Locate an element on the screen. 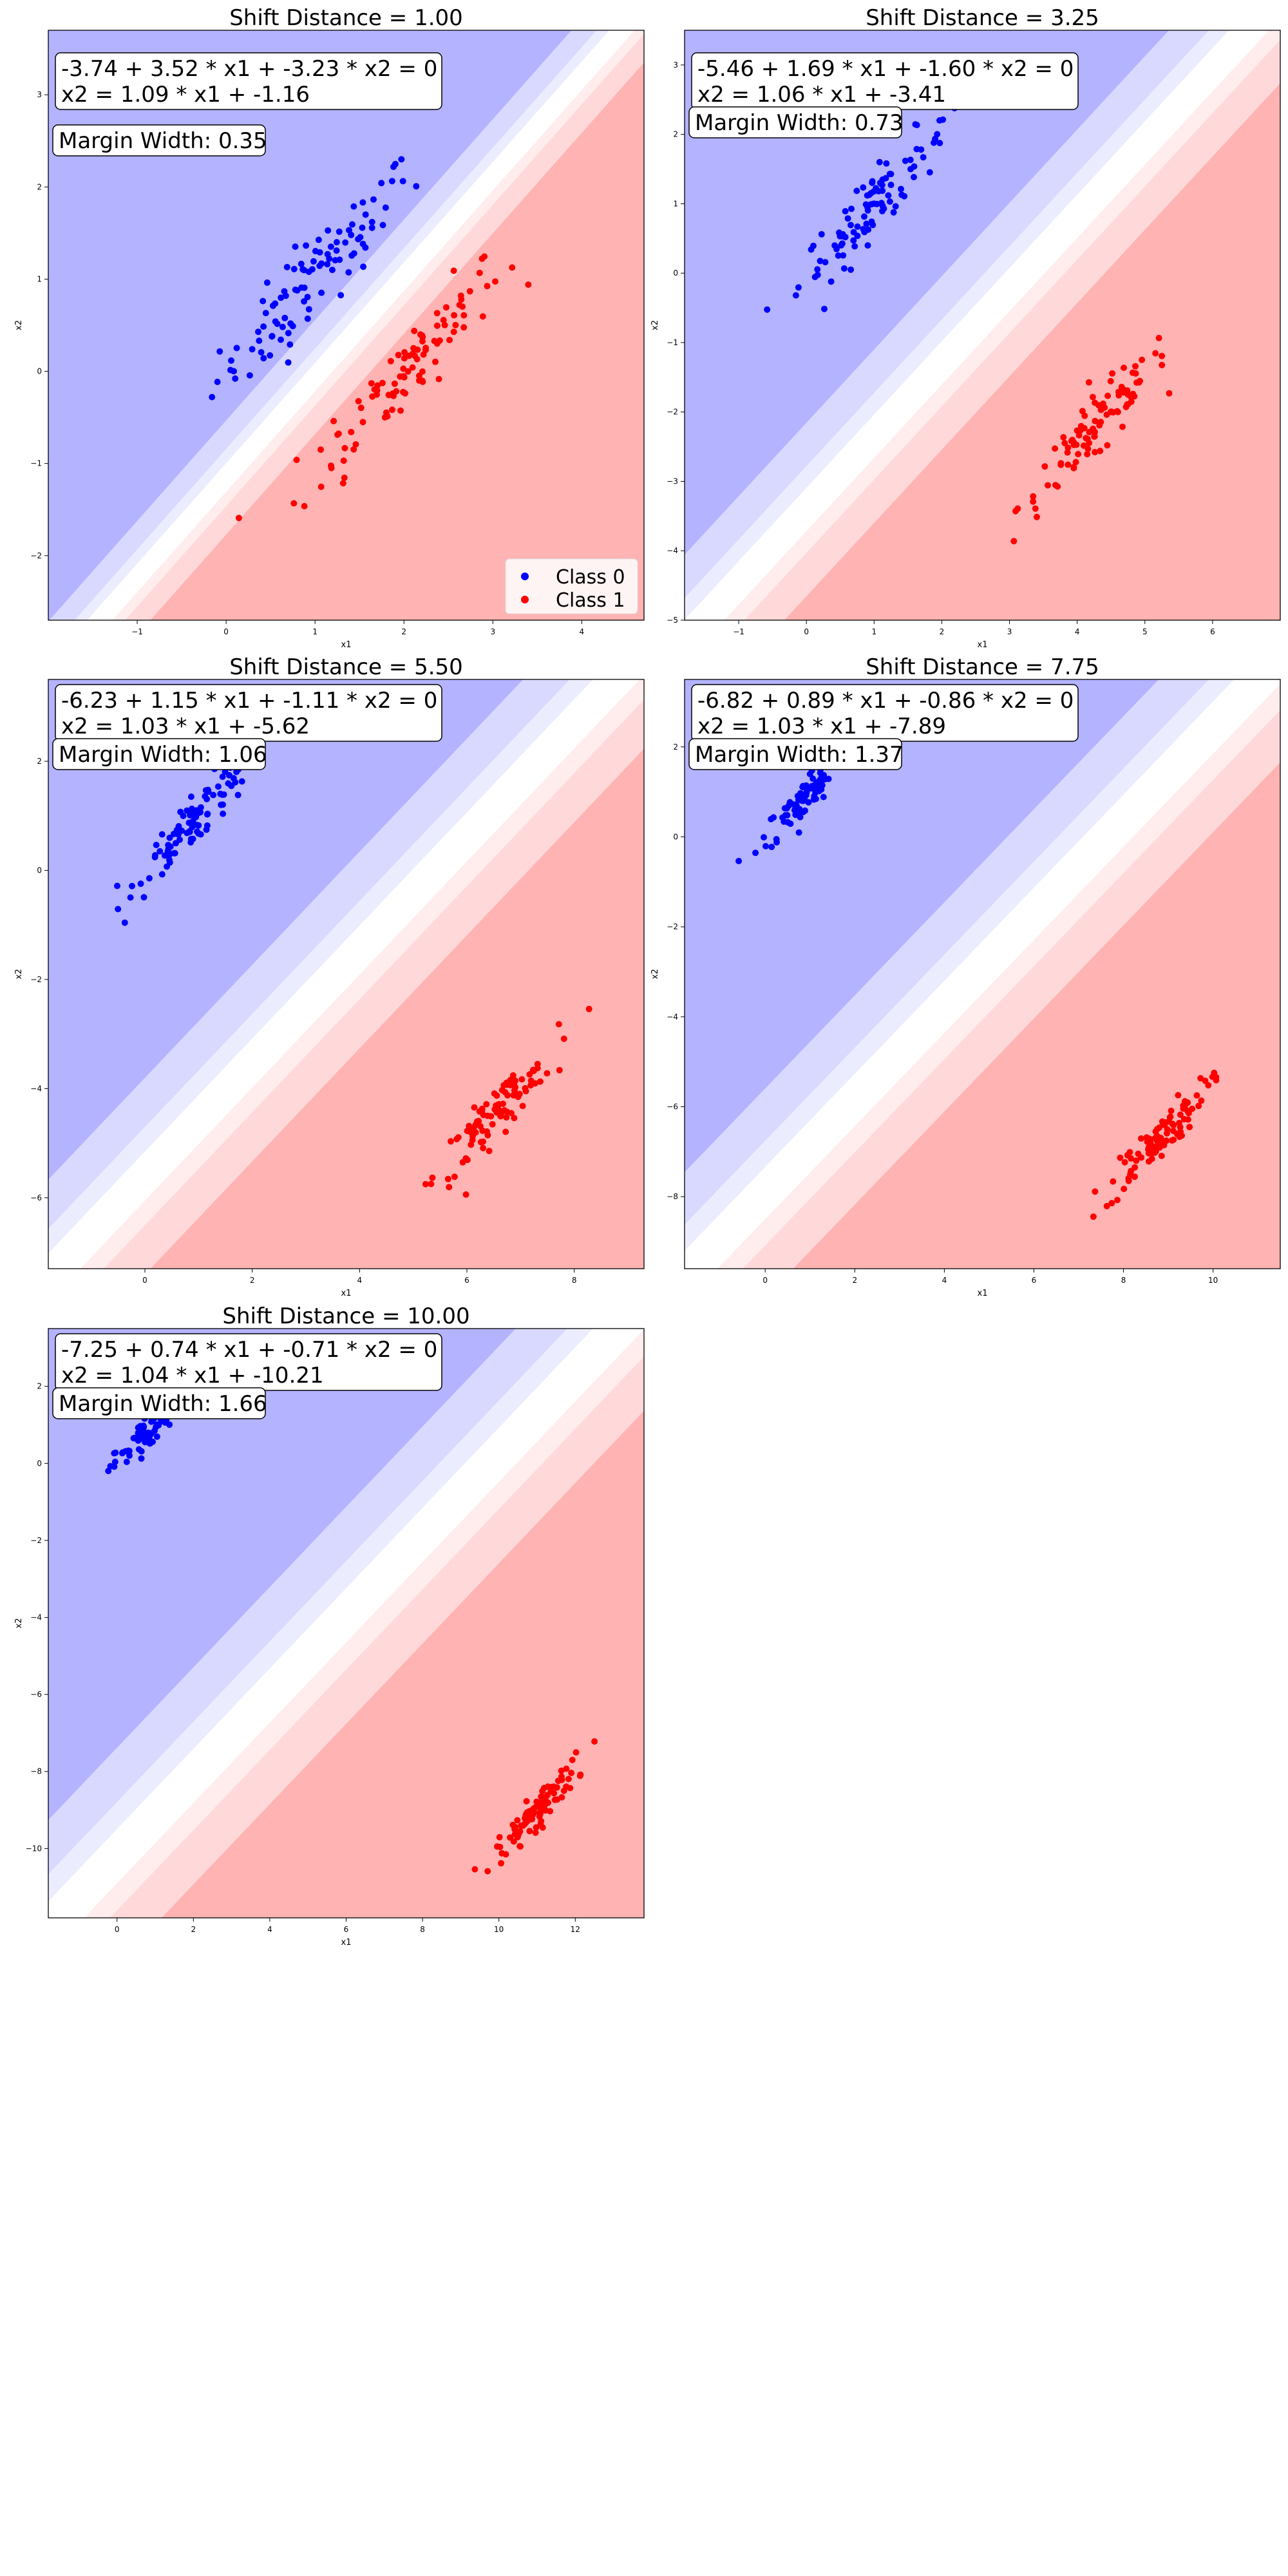  y-axis-label: x2 is located at coordinates (19, 325).